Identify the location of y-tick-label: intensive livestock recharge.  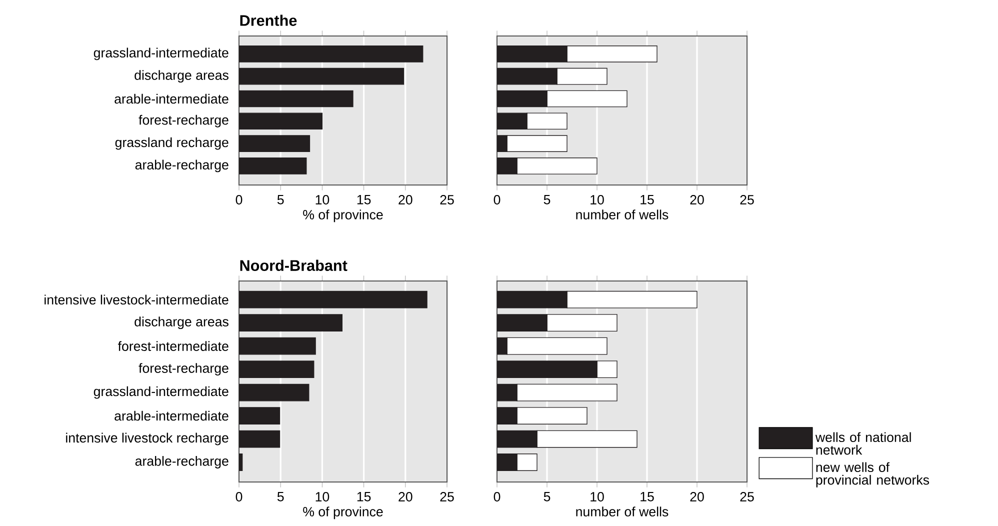
(147, 439).